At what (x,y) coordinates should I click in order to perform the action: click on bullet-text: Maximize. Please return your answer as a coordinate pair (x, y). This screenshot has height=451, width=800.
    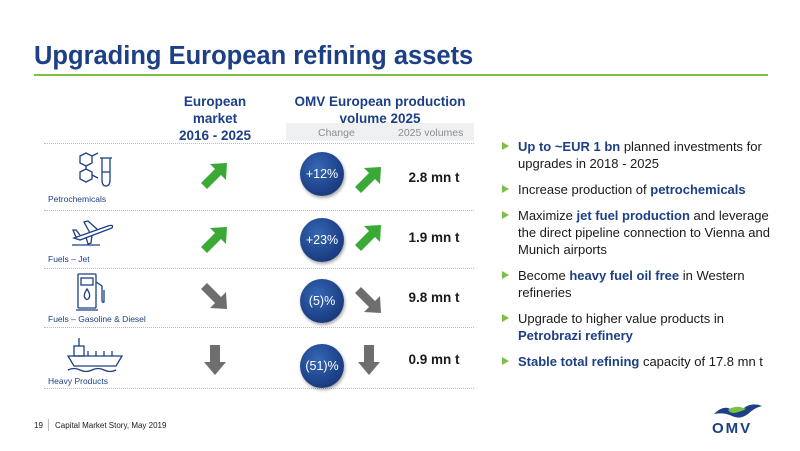
    Looking at the image, I should click on (547, 215).